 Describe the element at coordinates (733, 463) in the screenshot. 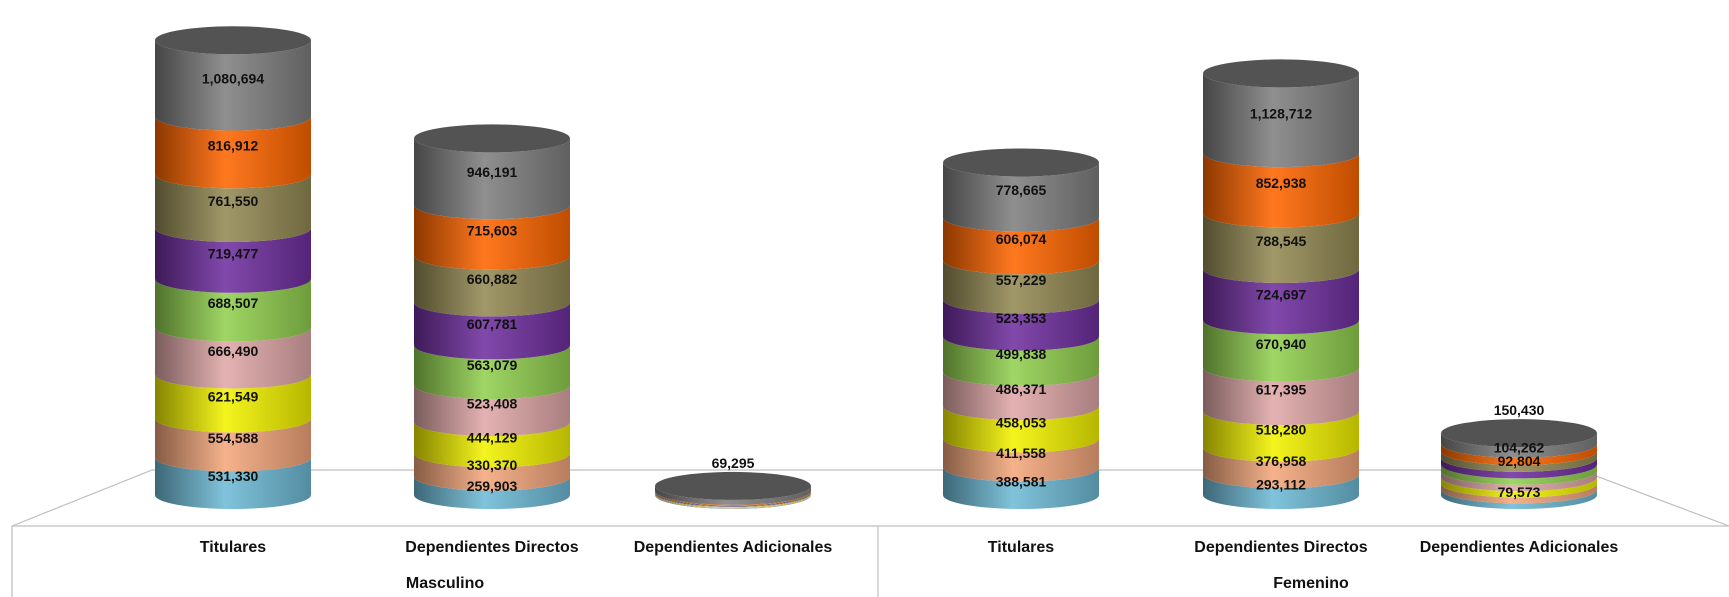

I see `data-label-total: 69,295` at that location.